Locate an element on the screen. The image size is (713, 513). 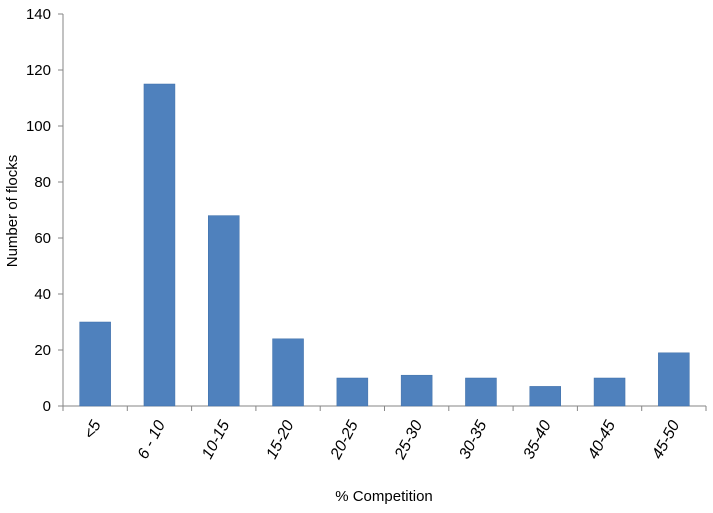
y-tick-label: 20 is located at coordinates (42, 350).